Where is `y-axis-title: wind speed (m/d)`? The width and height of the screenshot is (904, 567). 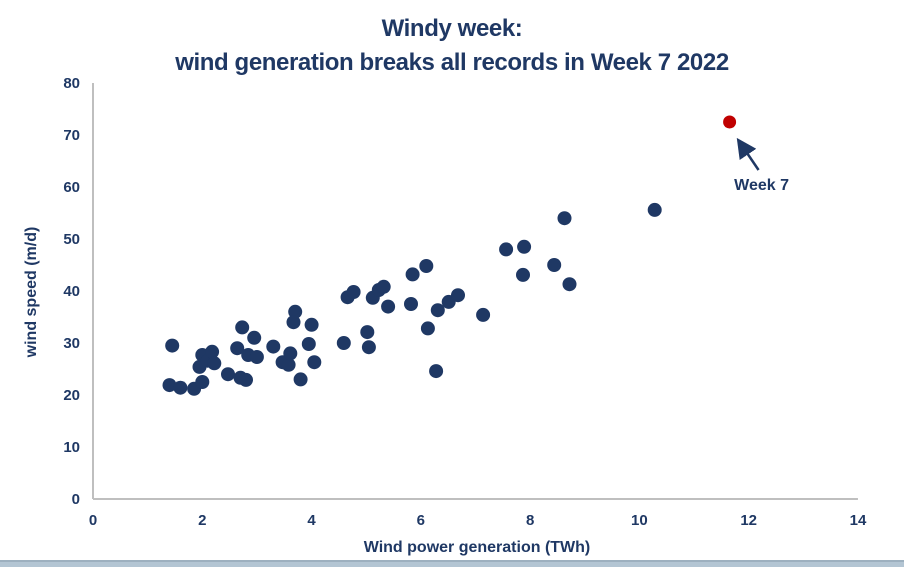 y-axis-title: wind speed (m/d) is located at coordinates (31, 292).